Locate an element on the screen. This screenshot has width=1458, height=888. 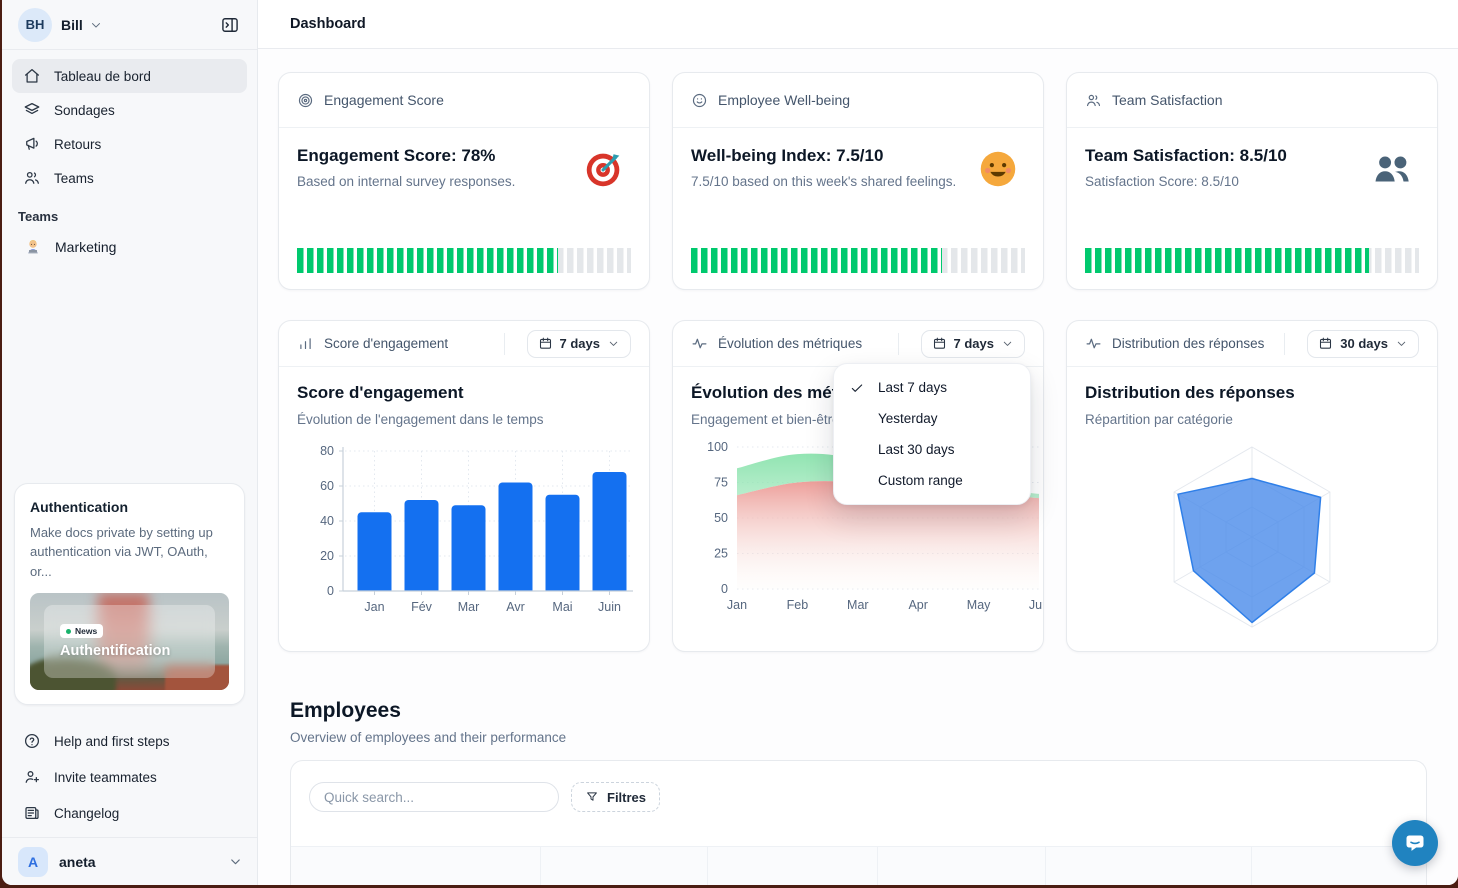
help-circle-icon is located at coordinates (32, 741).